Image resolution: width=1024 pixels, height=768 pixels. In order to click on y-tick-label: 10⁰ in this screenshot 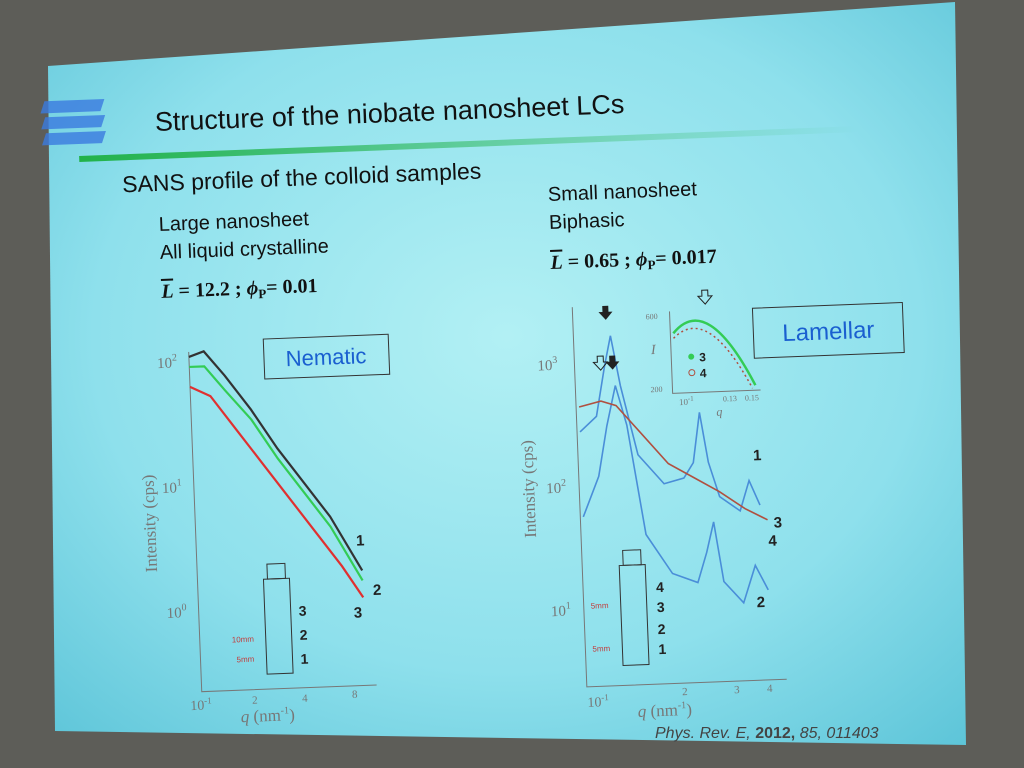, I will do `click(176, 612)`.